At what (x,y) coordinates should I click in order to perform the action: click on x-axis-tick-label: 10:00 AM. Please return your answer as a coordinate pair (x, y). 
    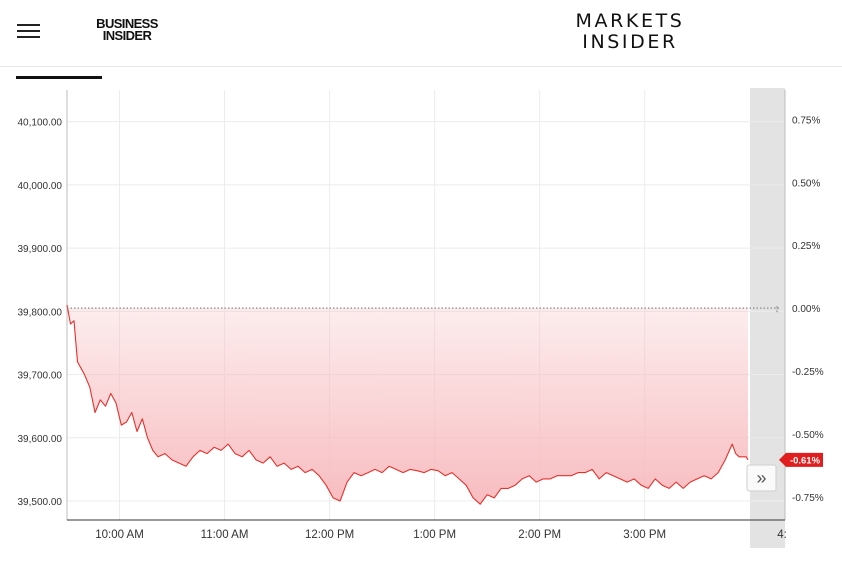
    Looking at the image, I should click on (119, 535).